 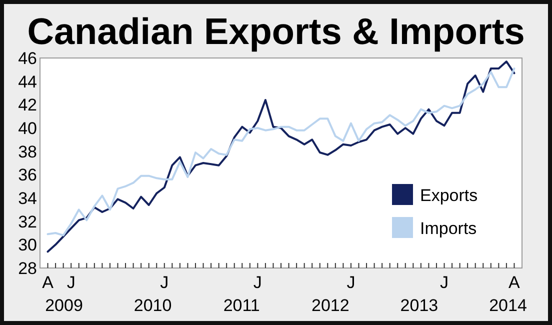 What do you see at coordinates (64, 305) in the screenshot?
I see `text: 2009` at bounding box center [64, 305].